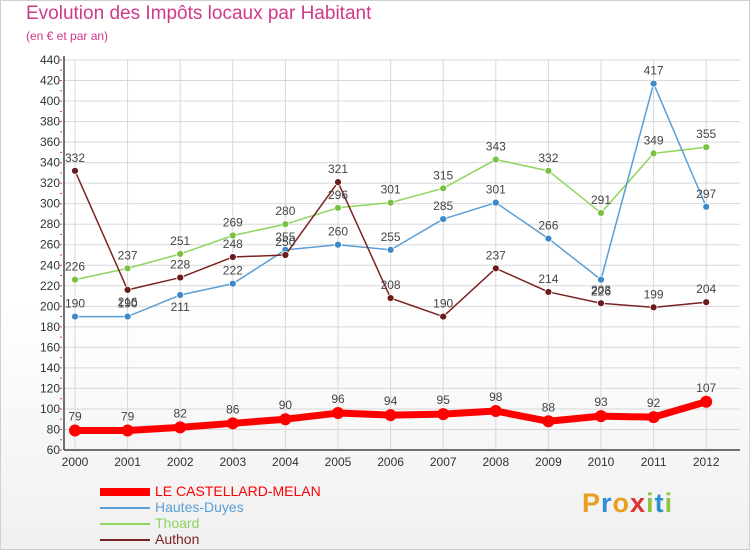 The height and width of the screenshot is (550, 750). What do you see at coordinates (654, 462) in the screenshot?
I see `x-tick-label: 2011` at bounding box center [654, 462].